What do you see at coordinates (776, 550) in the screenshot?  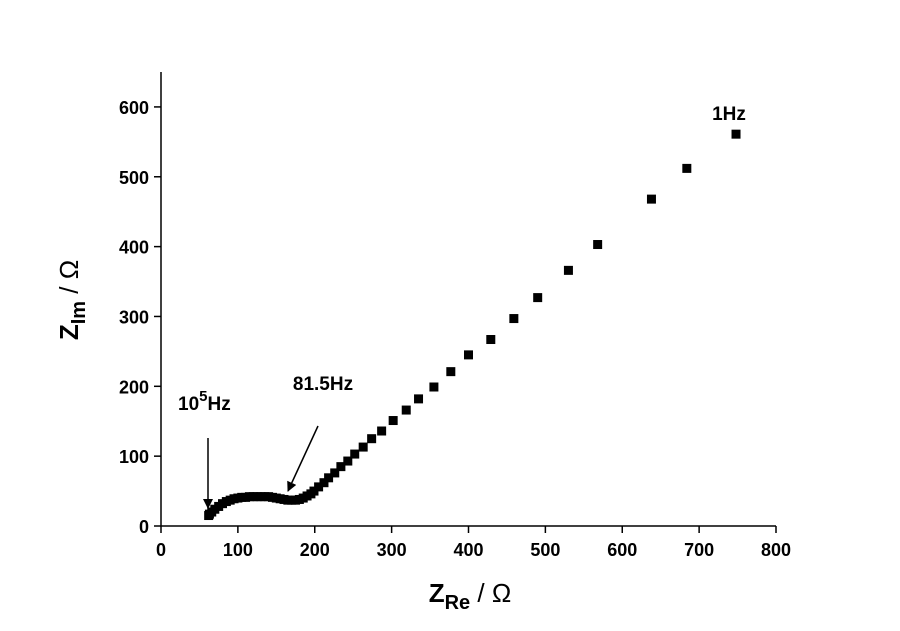 I see `x-tick-label: 800` at bounding box center [776, 550].